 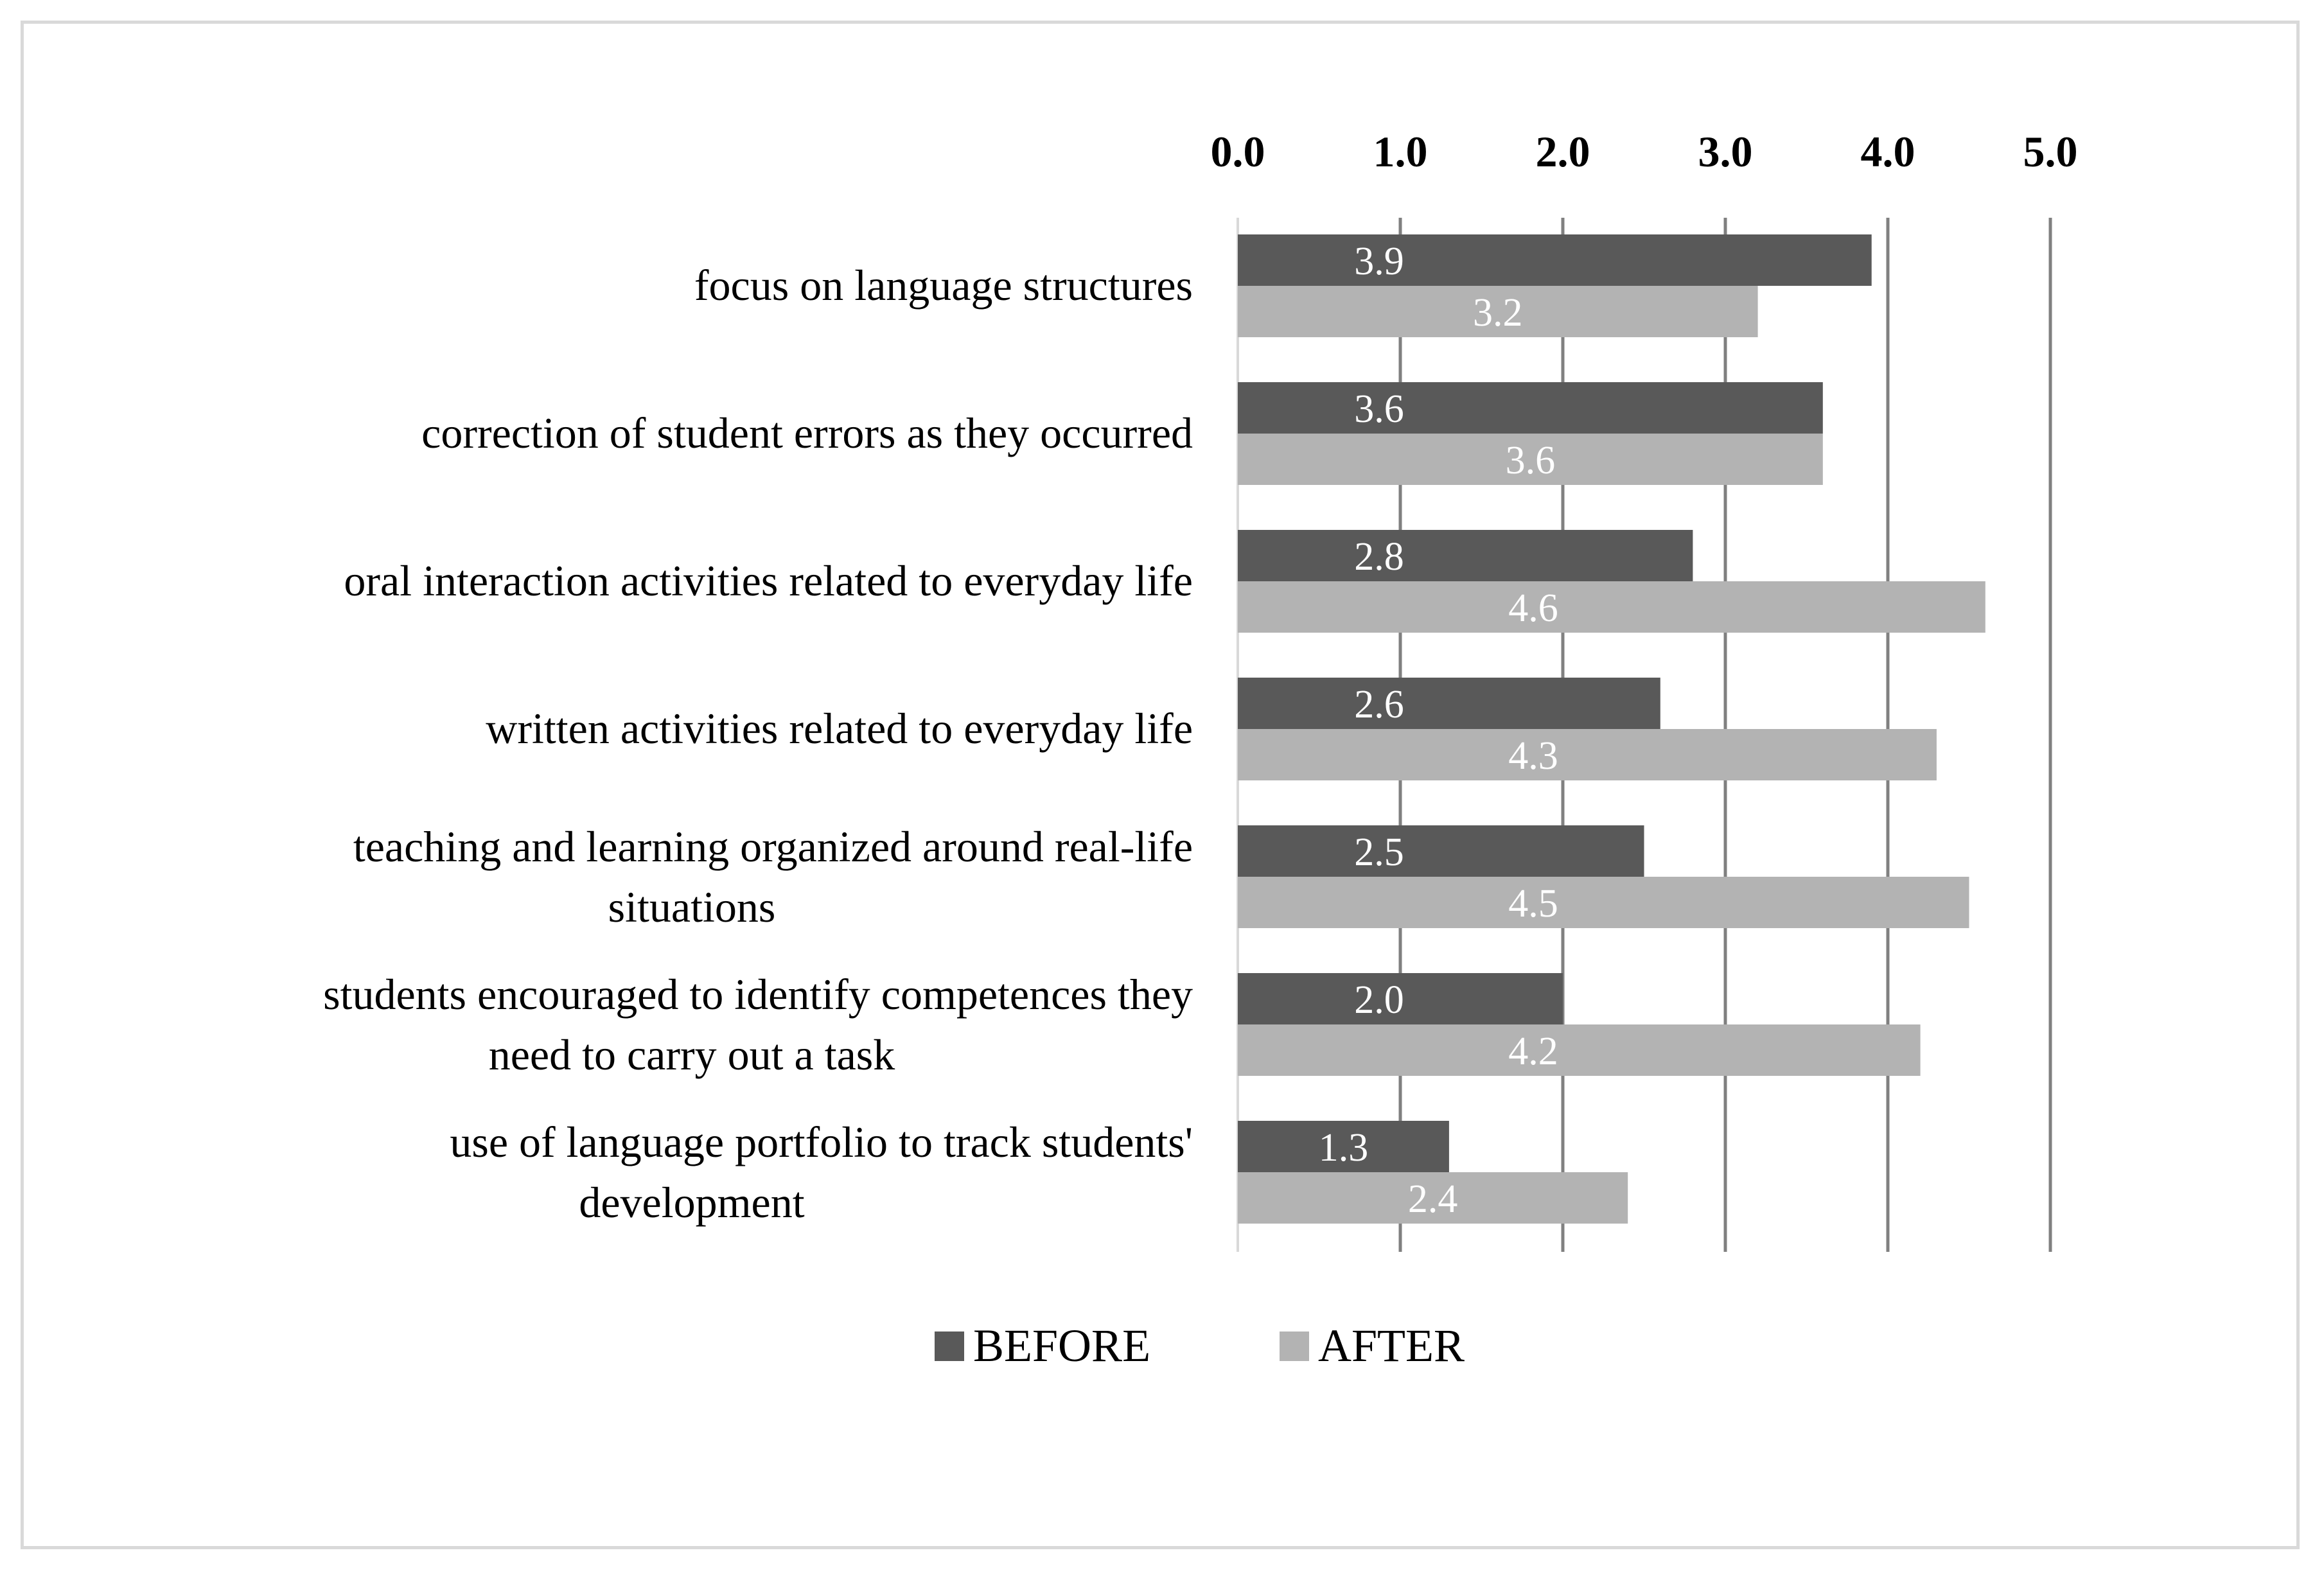 What do you see at coordinates (1533, 756) in the screenshot?
I see `data-label-after: 4.3` at bounding box center [1533, 756].